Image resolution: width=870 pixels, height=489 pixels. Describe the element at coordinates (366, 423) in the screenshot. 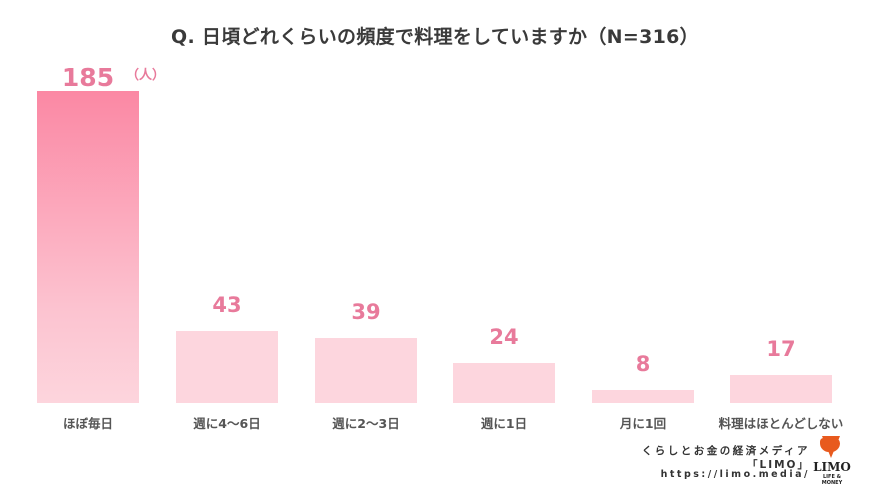

I see `category-label-2: 週に2〜3日` at that location.